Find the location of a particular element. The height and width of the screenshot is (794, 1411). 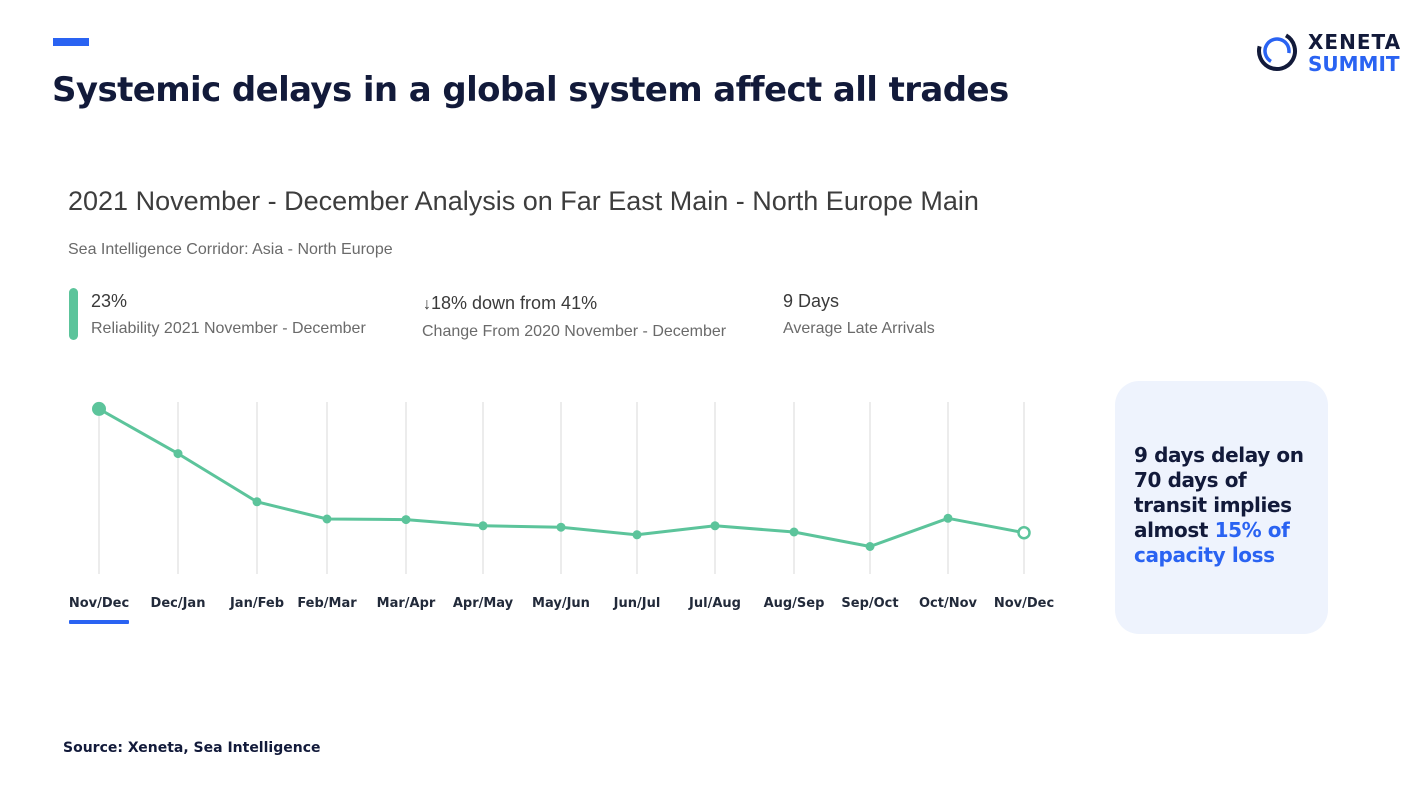

kpi-late-label: Average Late Arrivals is located at coordinates (859, 328).